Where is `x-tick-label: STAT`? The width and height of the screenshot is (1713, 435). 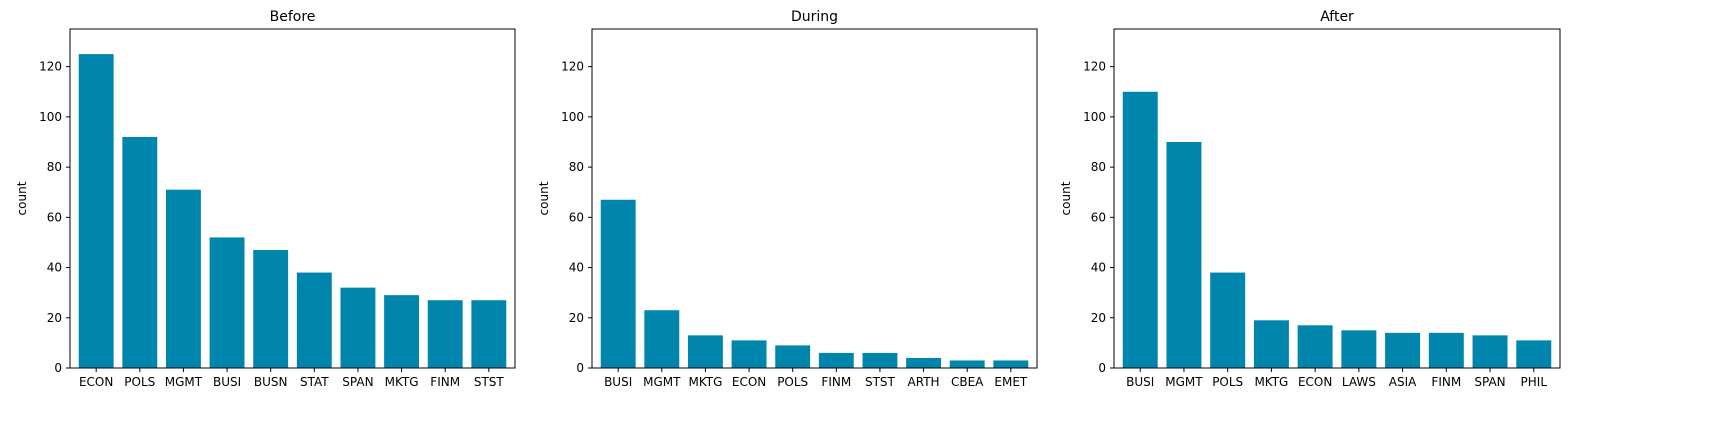 x-tick-label: STAT is located at coordinates (314, 382).